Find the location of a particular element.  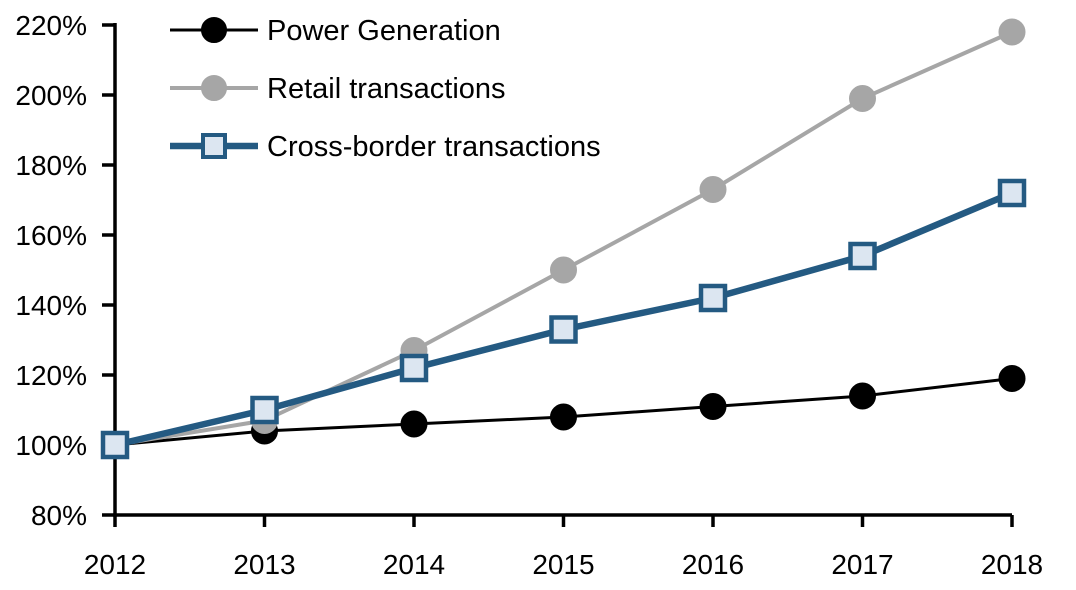

y-axis-tick-label: 160% is located at coordinates (51, 235).